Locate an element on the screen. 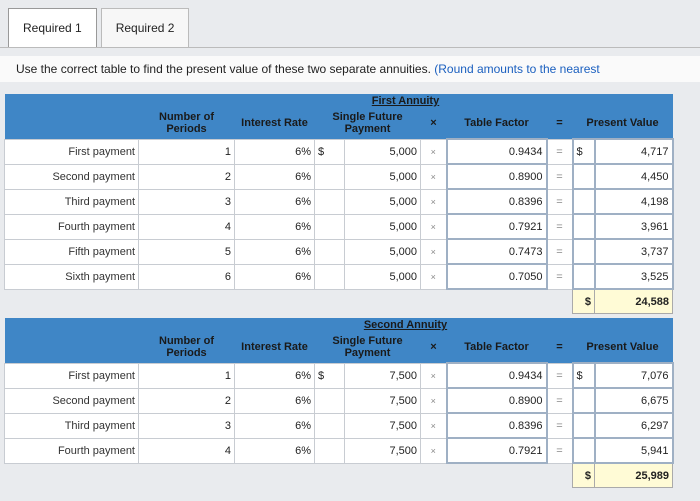 The width and height of the screenshot is (700, 501). present-value-input: 4,450 is located at coordinates (633, 176).